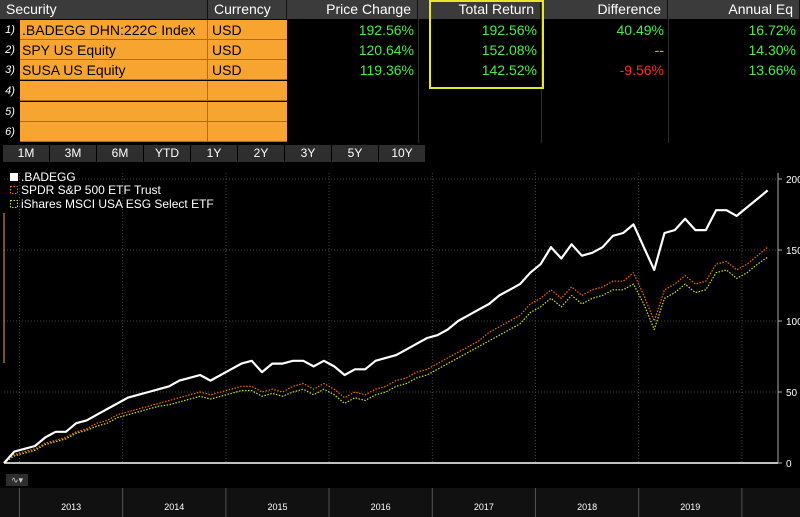 This screenshot has height=517, width=800. What do you see at coordinates (400, 502) in the screenshot?
I see `x-axis: 2013 2014 2015 2016 2017 2018 2019` at bounding box center [400, 502].